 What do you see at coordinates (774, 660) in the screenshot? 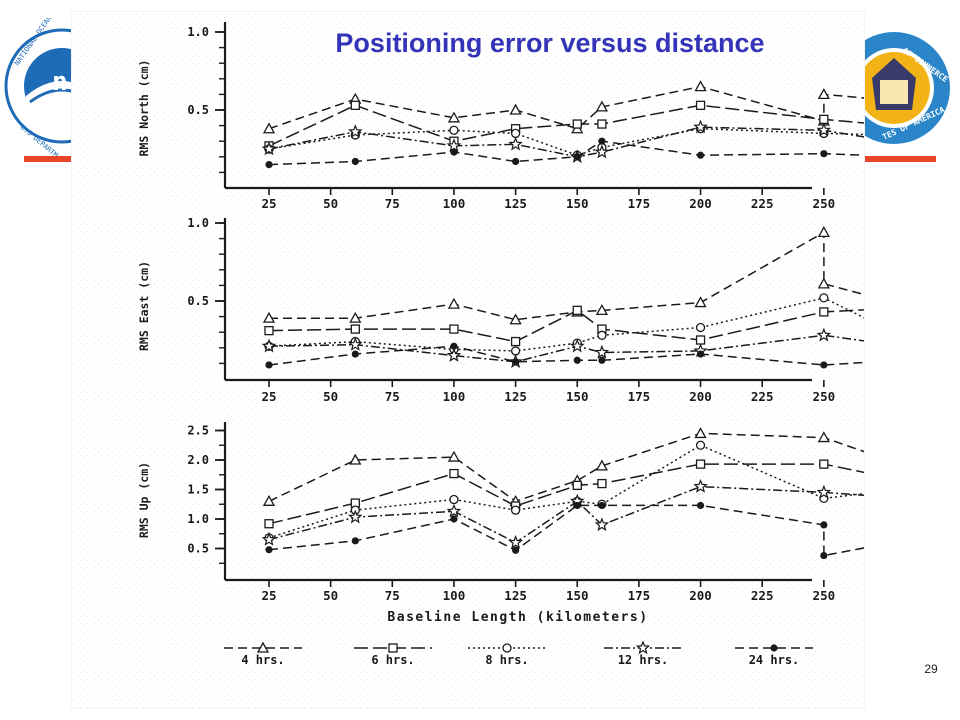
I see `legend-label: 24 hrs.` at bounding box center [774, 660].